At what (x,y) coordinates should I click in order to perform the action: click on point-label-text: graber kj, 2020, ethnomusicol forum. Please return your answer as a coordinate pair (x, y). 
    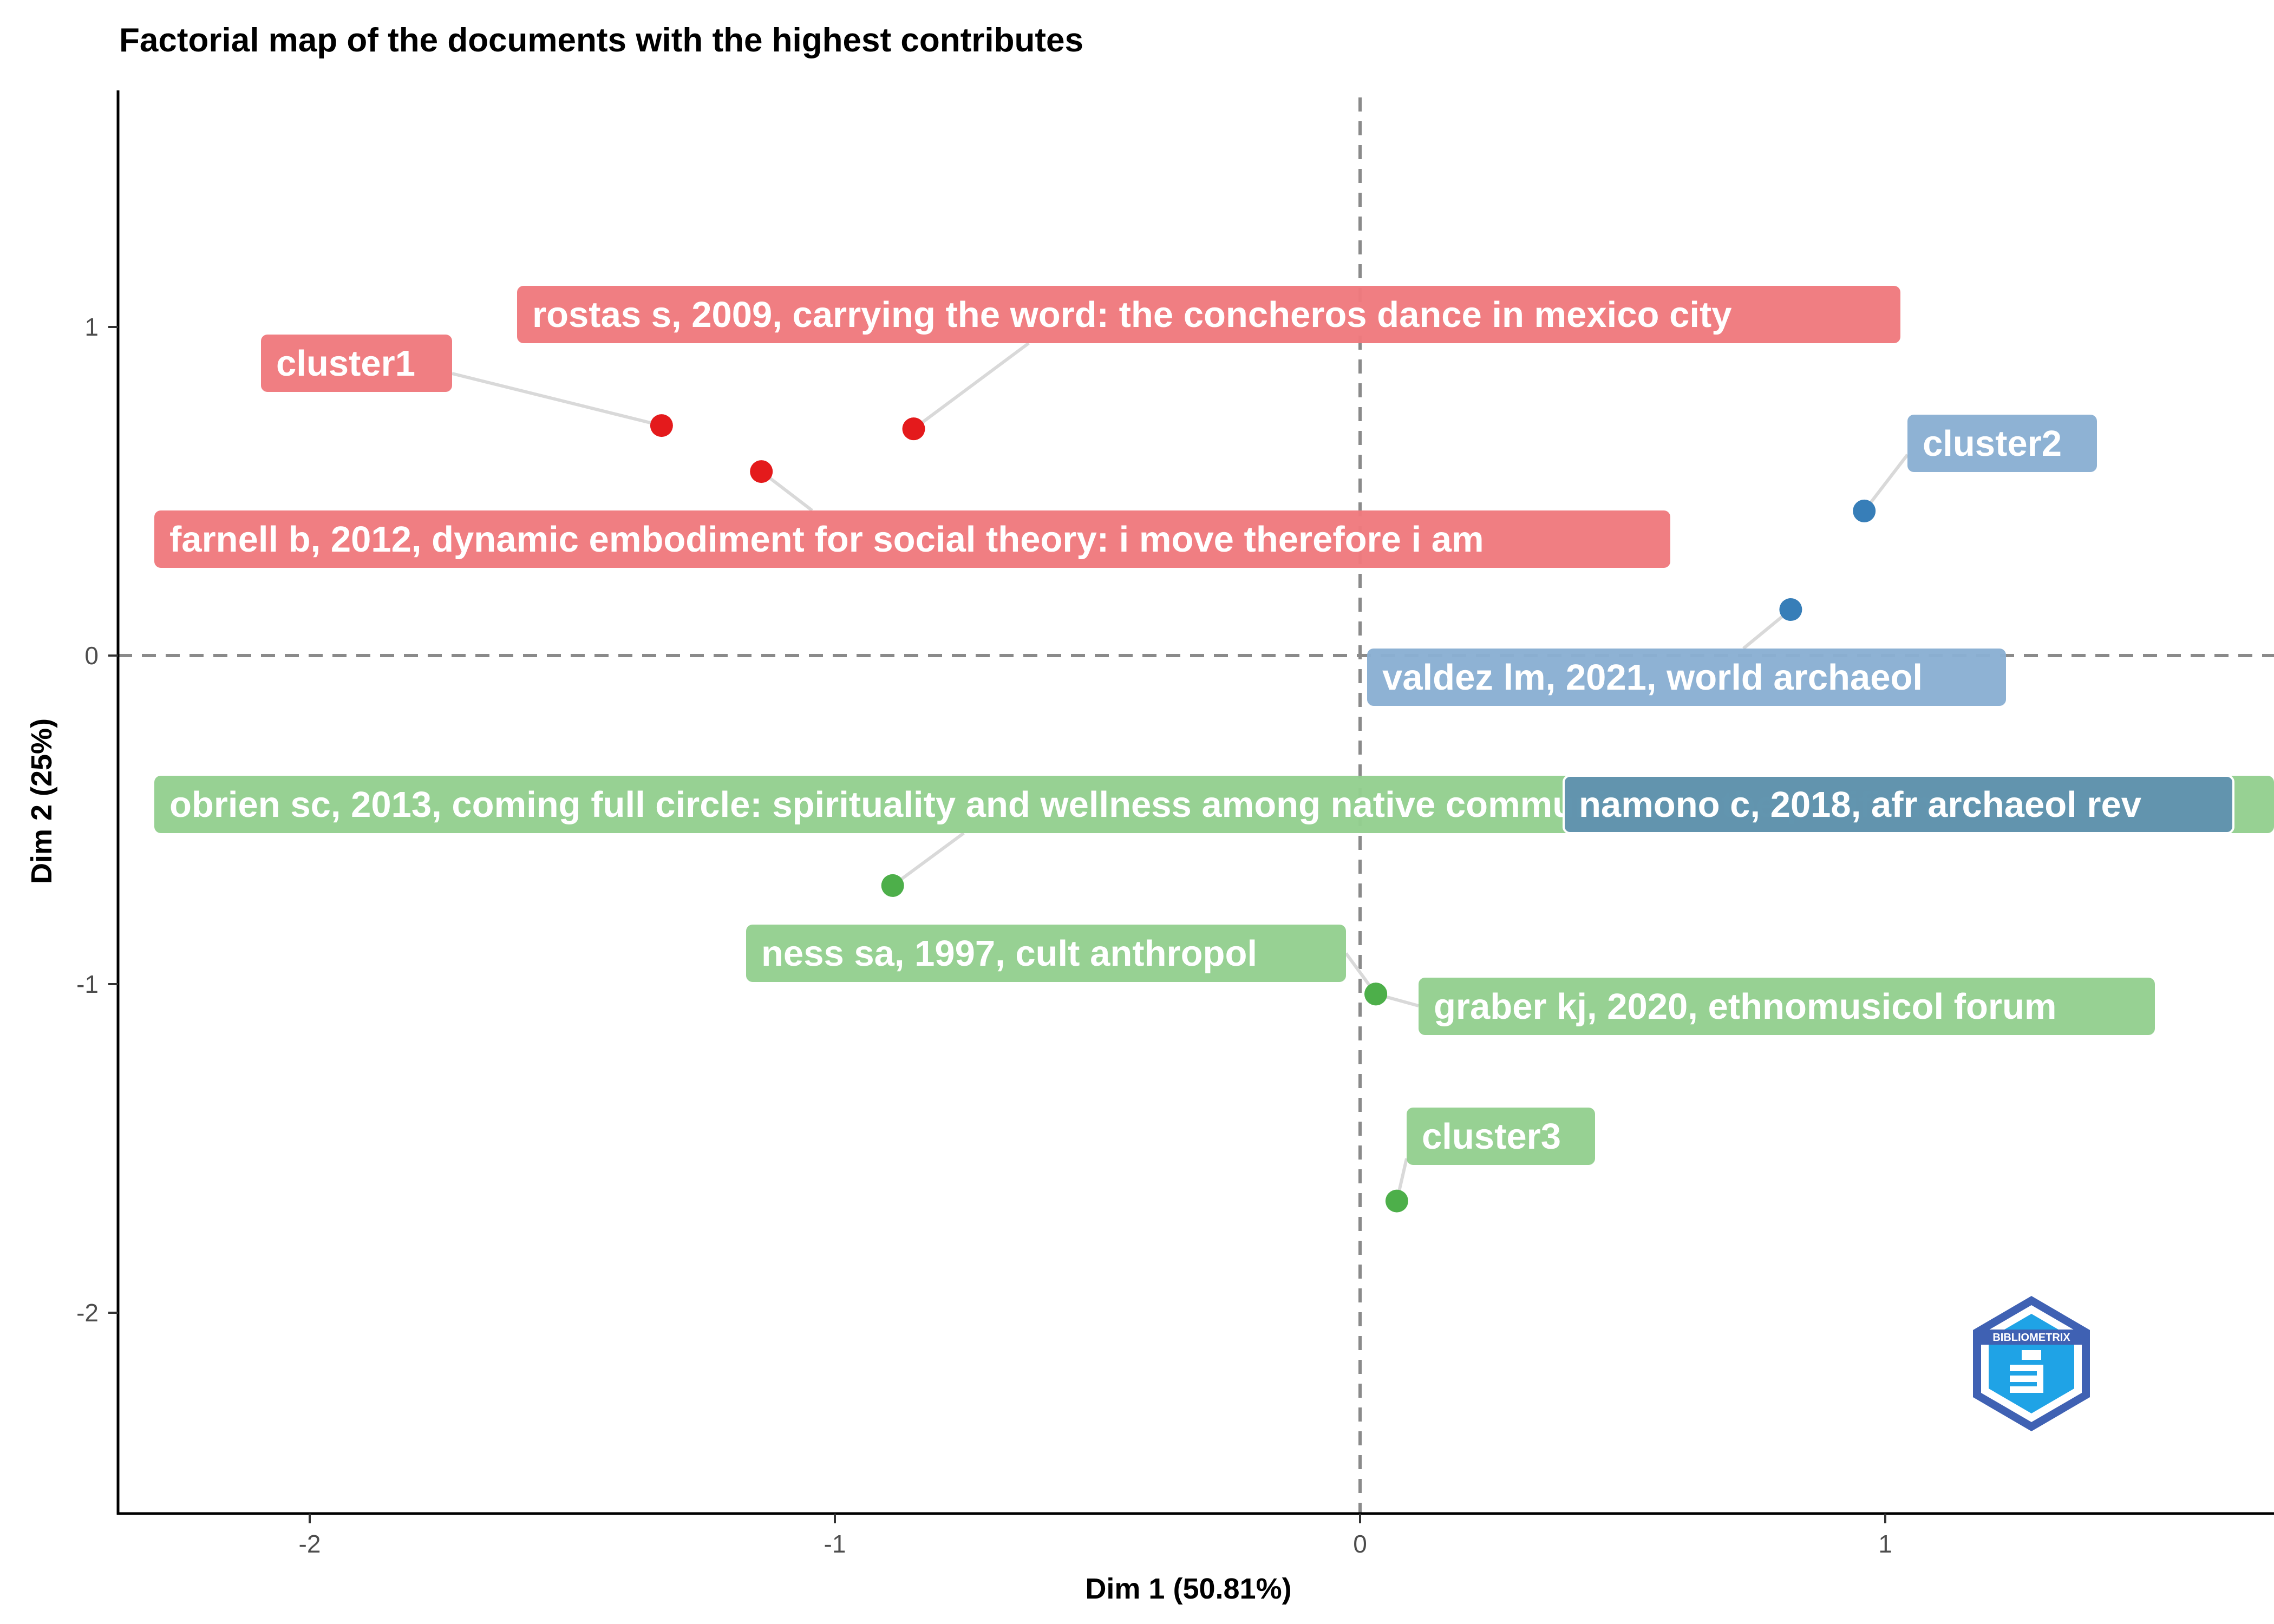
    Looking at the image, I should click on (1745, 1007).